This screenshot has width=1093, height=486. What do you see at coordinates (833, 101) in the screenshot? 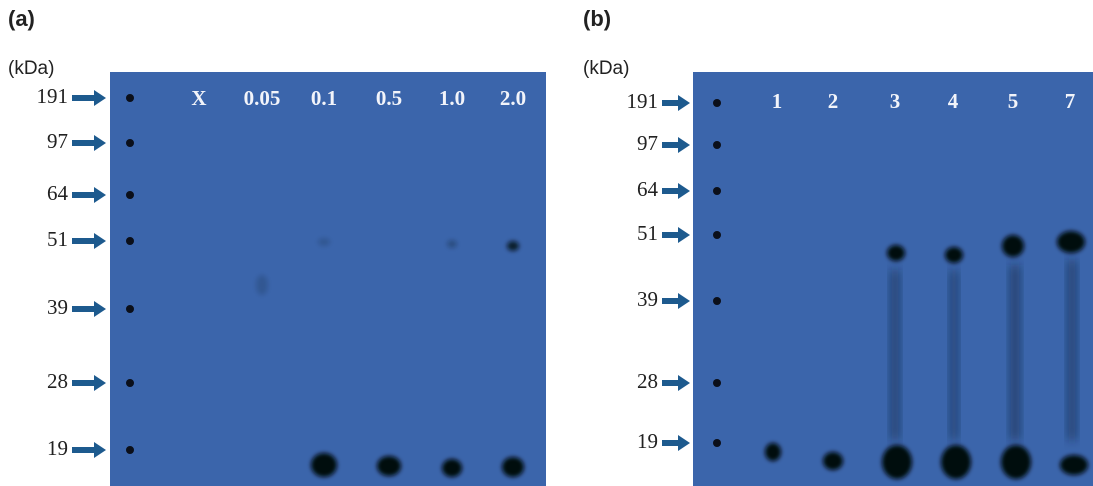
I see `lane-label: 2` at bounding box center [833, 101].